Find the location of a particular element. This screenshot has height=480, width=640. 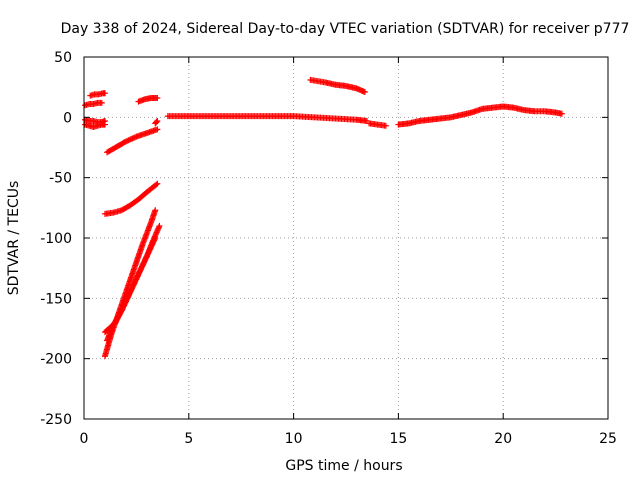

x-tick-label: 0 is located at coordinates (84, 439).